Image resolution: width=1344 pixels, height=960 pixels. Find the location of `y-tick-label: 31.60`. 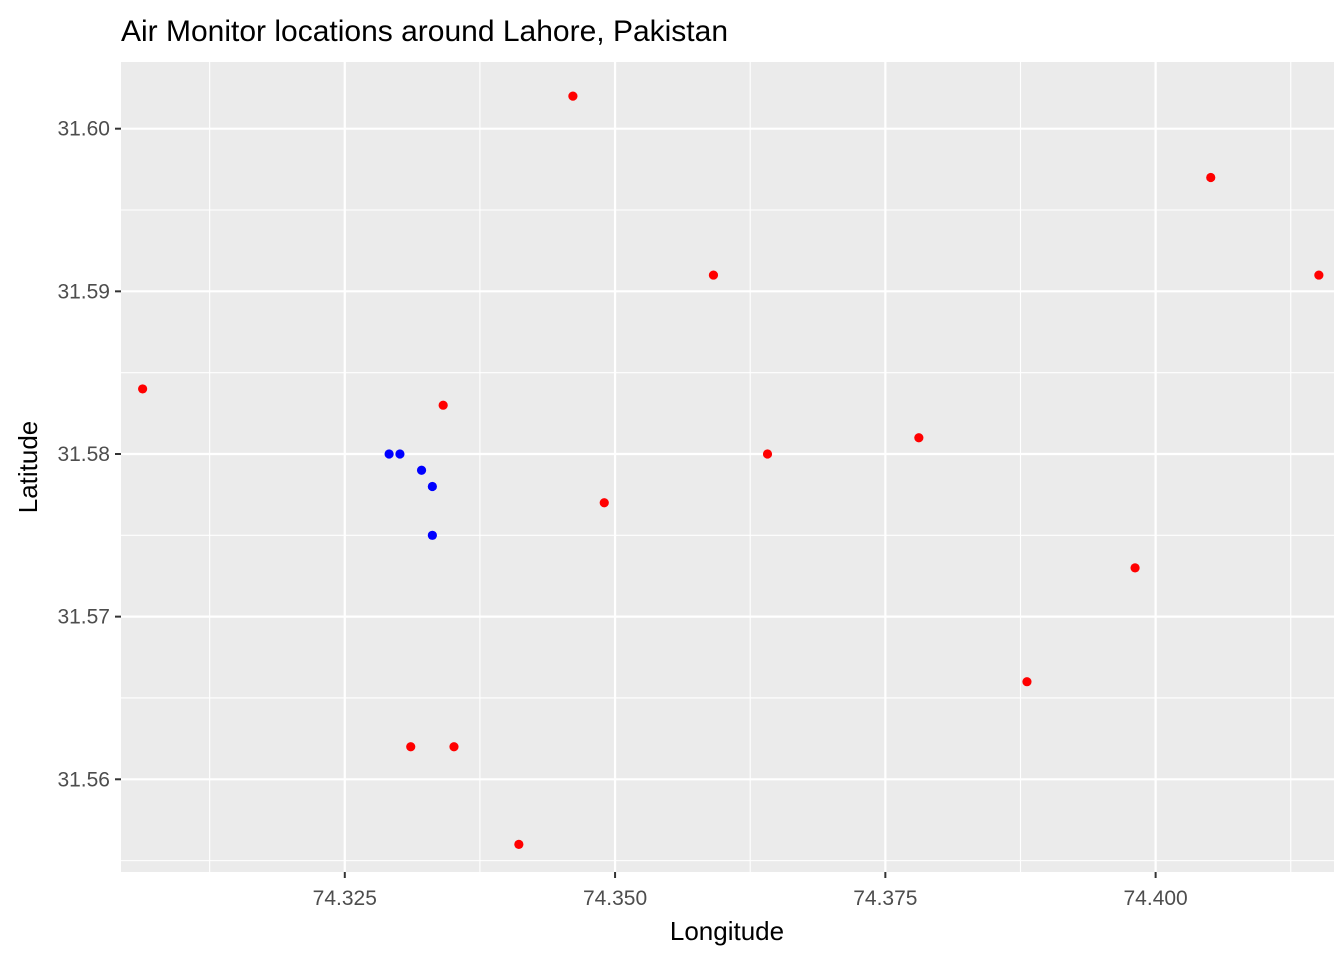

y-tick-label: 31.60 is located at coordinates (83, 129).